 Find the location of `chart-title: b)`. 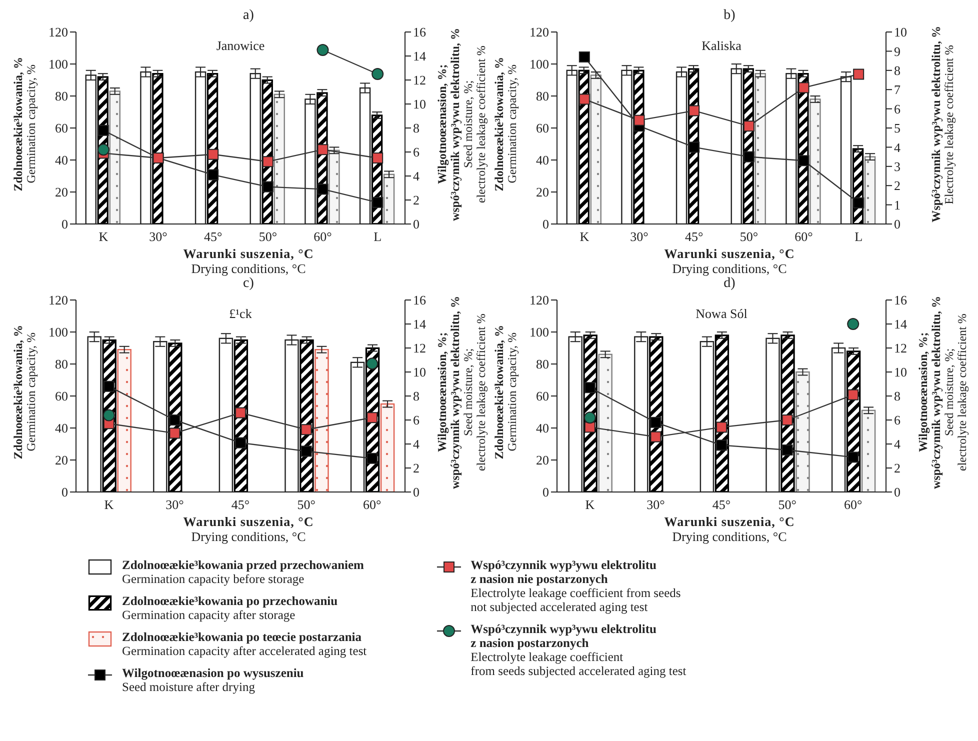

chart-title: b) is located at coordinates (729, 16).